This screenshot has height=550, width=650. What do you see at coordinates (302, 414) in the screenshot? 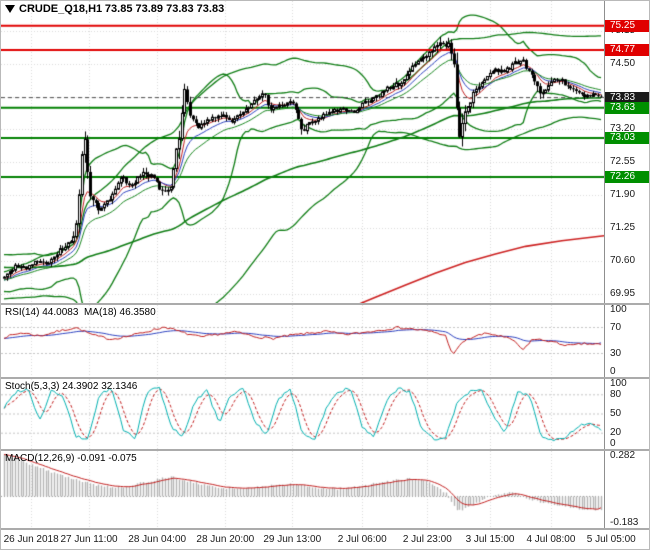
I see `stochastic-canvas` at bounding box center [302, 414].